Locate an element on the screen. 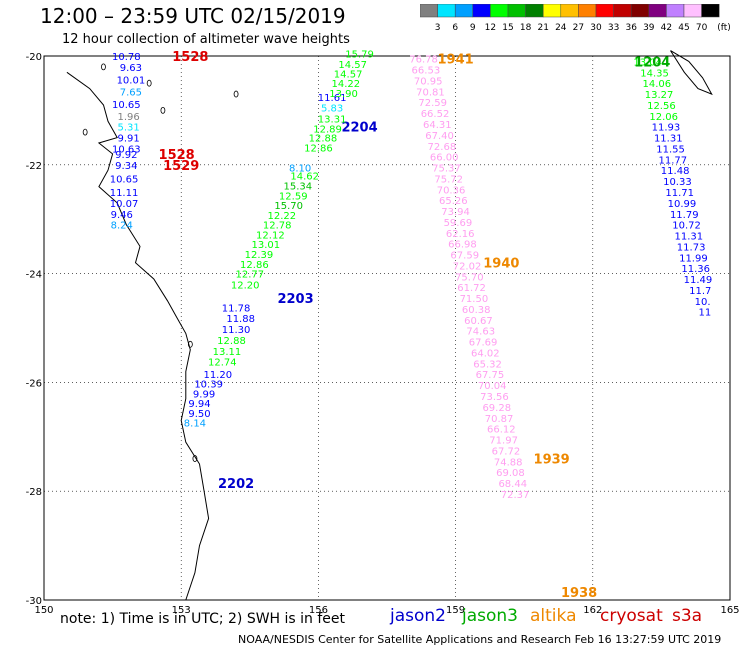 The height and width of the screenshot is (650, 740). swh-value: 12.78 is located at coordinates (277, 226).